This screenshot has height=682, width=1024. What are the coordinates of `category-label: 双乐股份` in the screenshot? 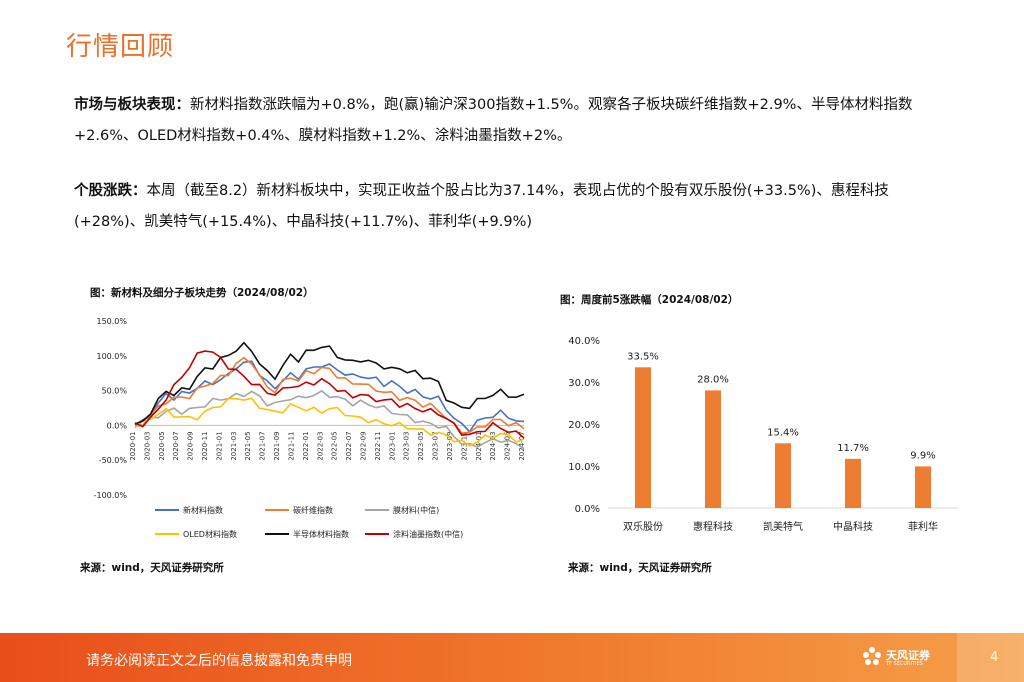 It's located at (643, 527).